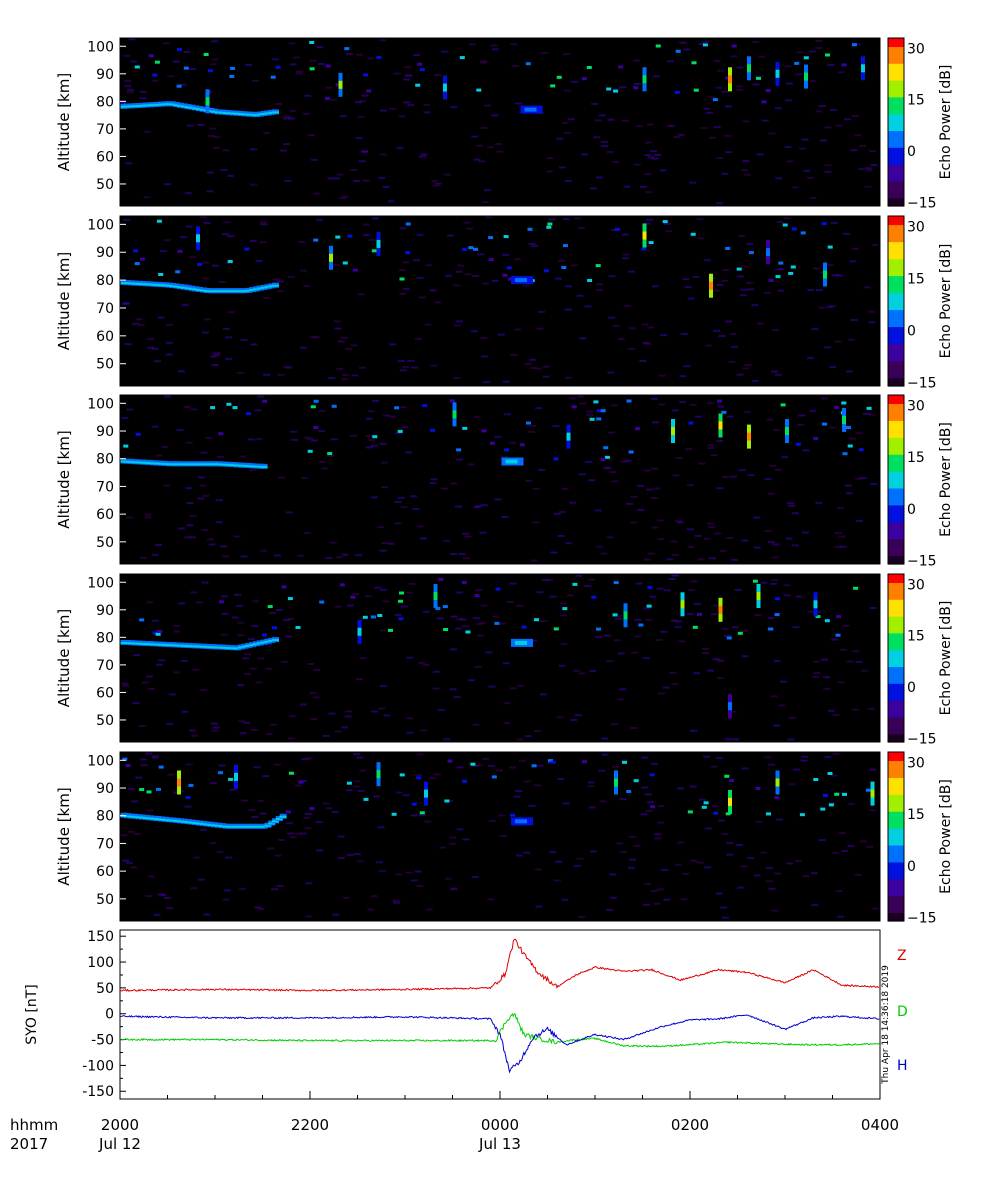  What do you see at coordinates (105, 872) in the screenshot?
I see `y-tick-label: 60` at bounding box center [105, 872].